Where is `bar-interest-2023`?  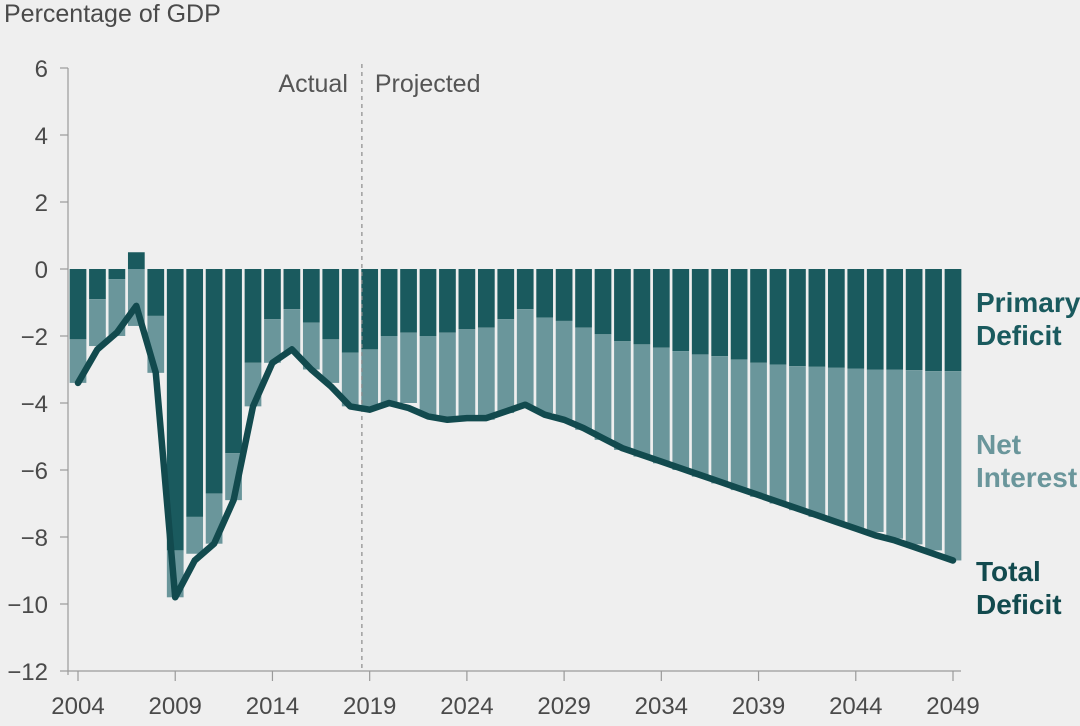
bar-interest-2023 is located at coordinates (447, 376).